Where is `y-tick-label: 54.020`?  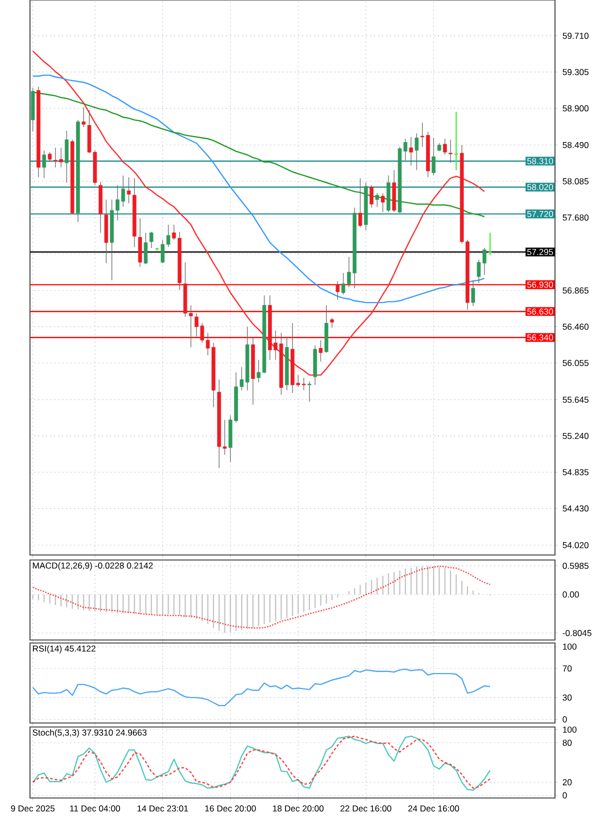 y-tick-label: 54.020 is located at coordinates (575, 545).